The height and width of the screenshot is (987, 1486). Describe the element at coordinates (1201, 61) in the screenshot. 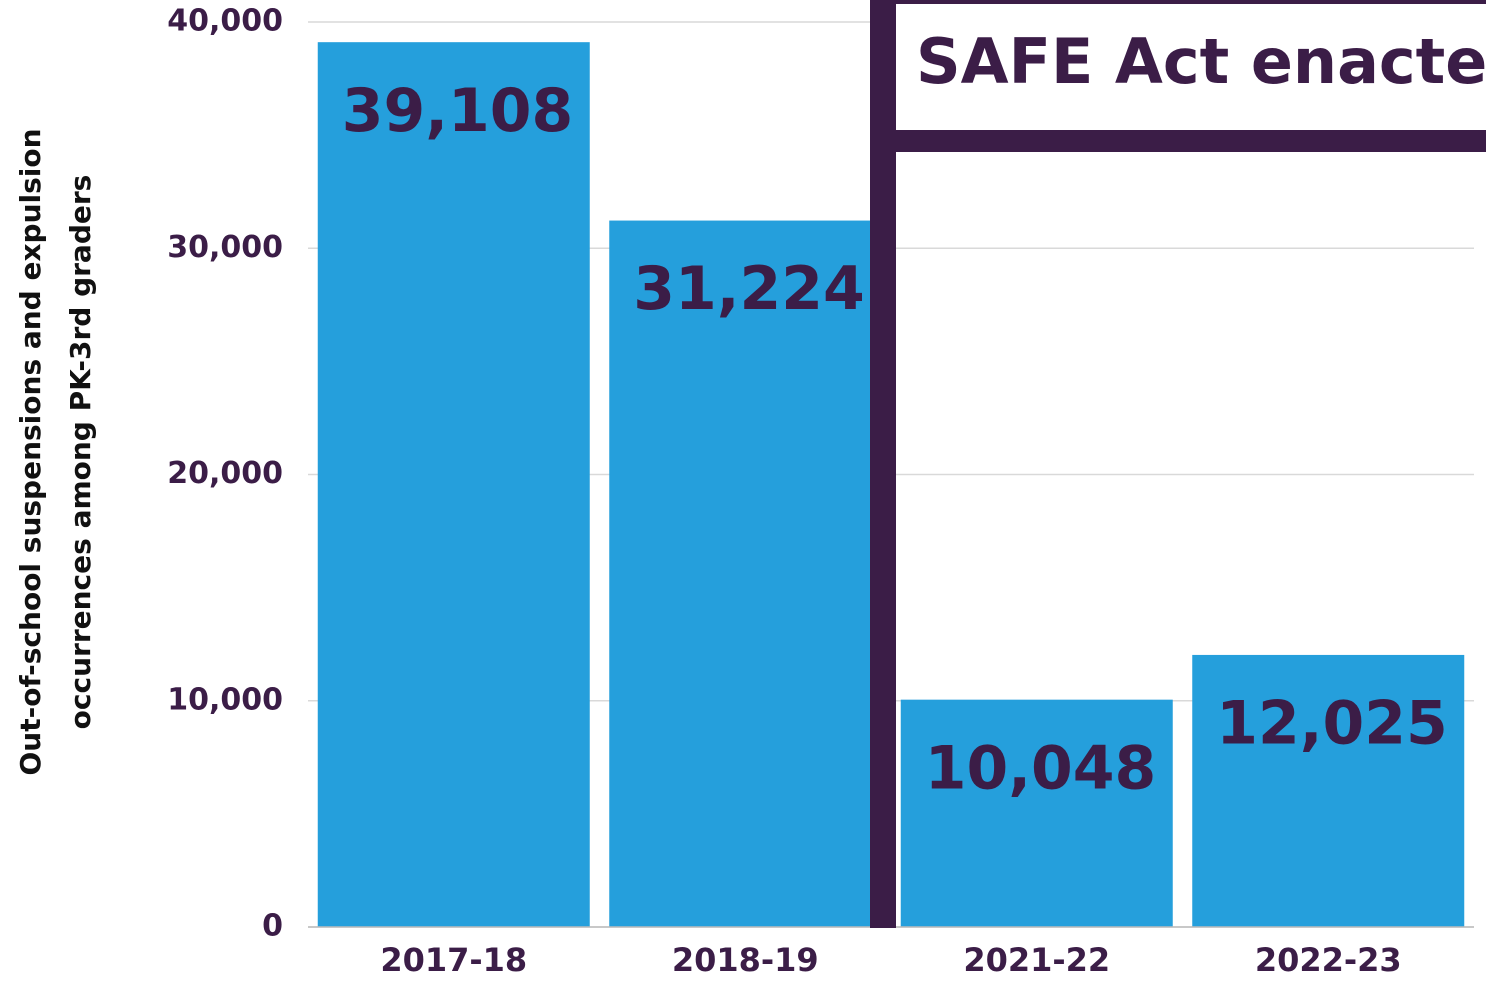

I see `annotation: SAFE Act enacted` at that location.